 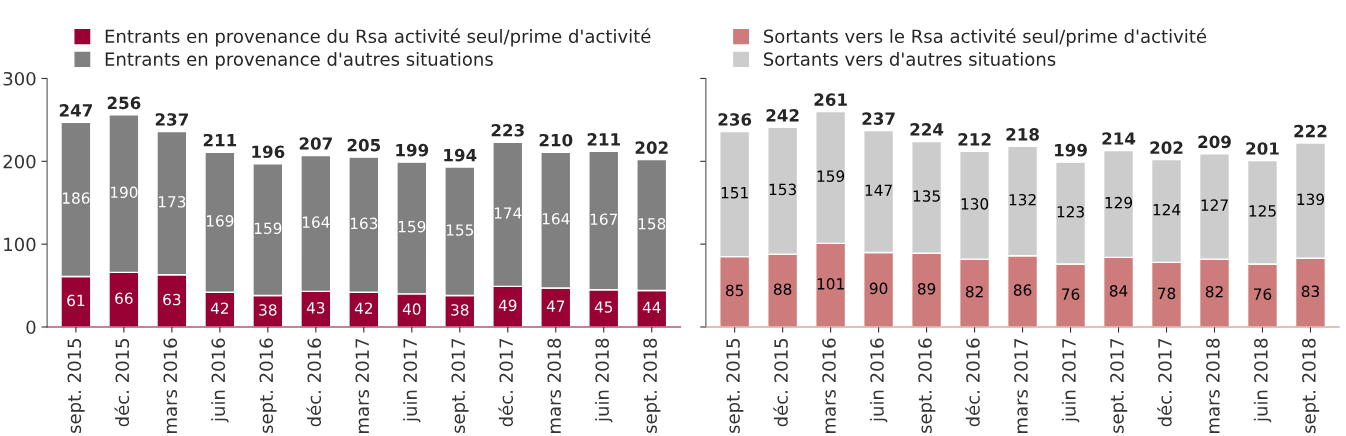 What do you see at coordinates (124, 103) in the screenshot?
I see `total-label: 256` at bounding box center [124, 103].